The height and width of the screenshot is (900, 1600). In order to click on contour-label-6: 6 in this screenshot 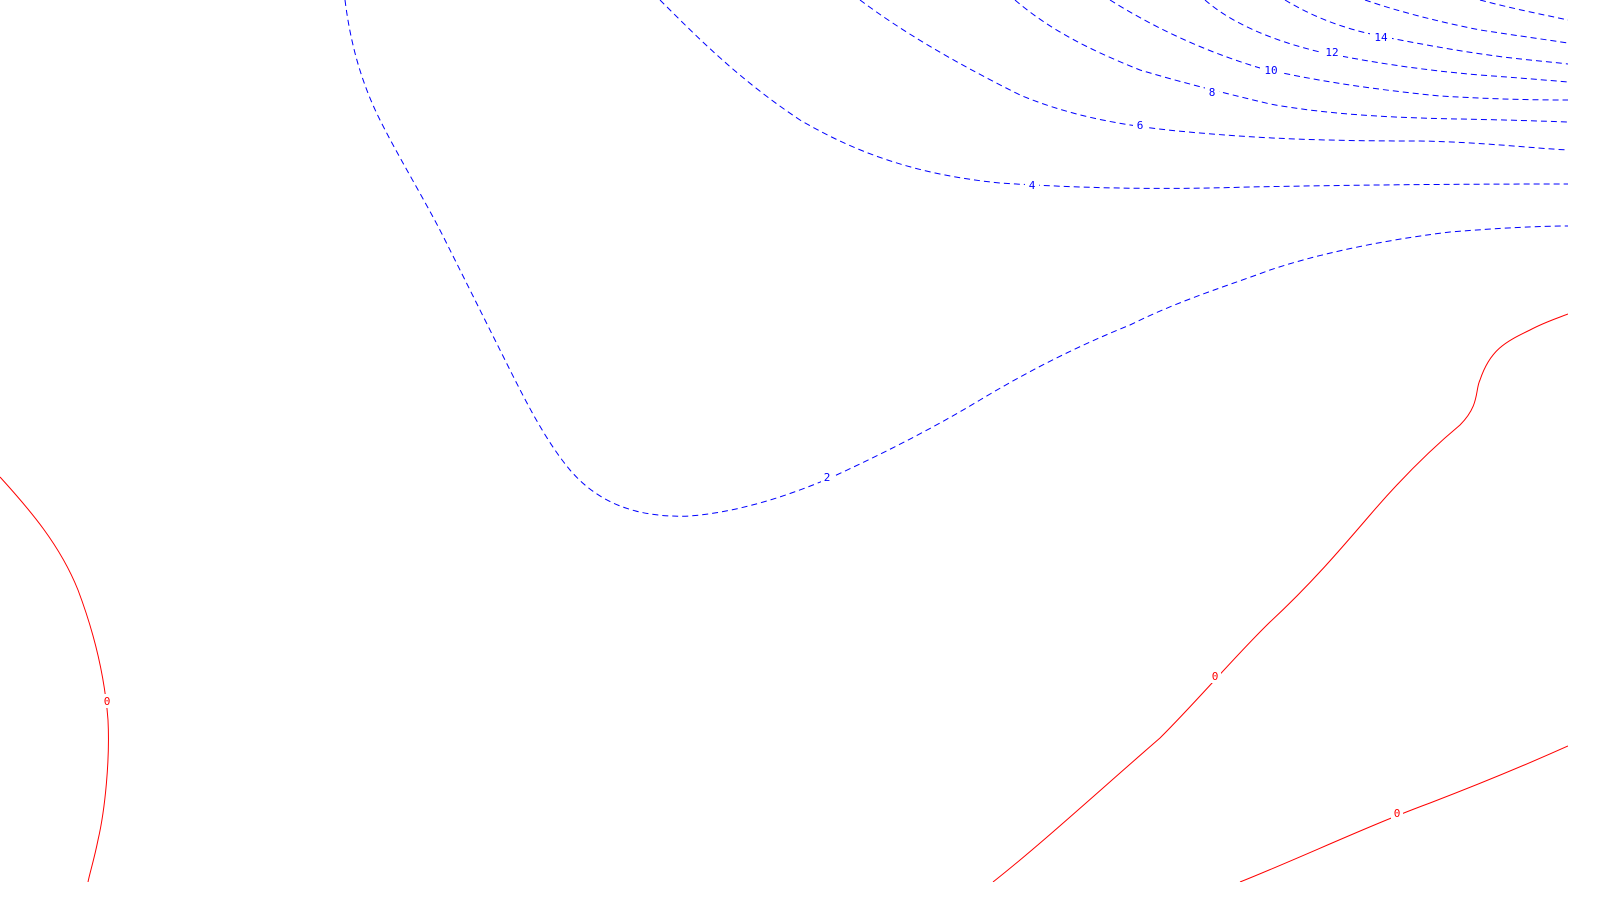, I will do `click(1140, 125)`.